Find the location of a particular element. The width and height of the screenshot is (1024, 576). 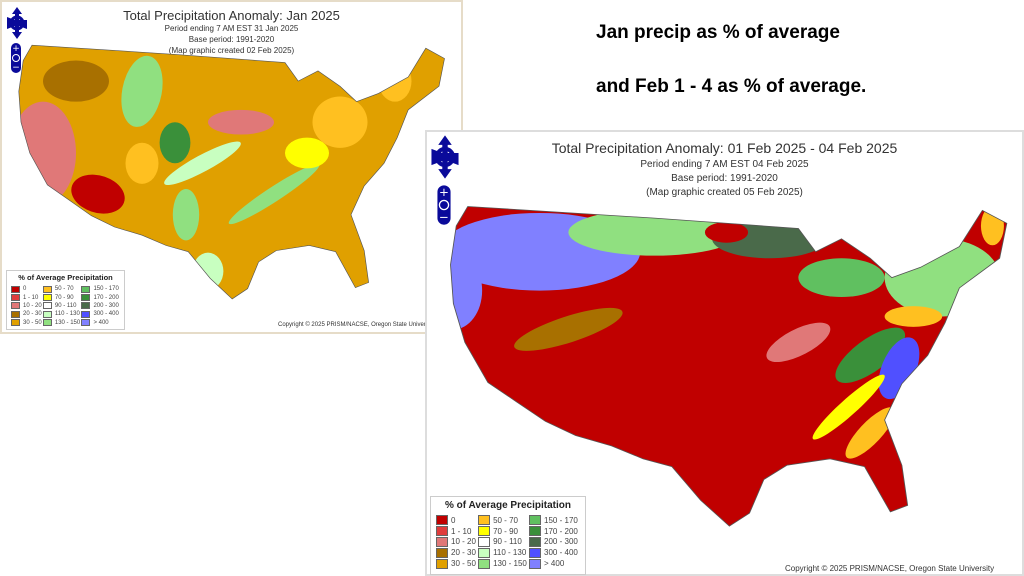

legend-item: 1 - 10 is located at coordinates (27, 297).